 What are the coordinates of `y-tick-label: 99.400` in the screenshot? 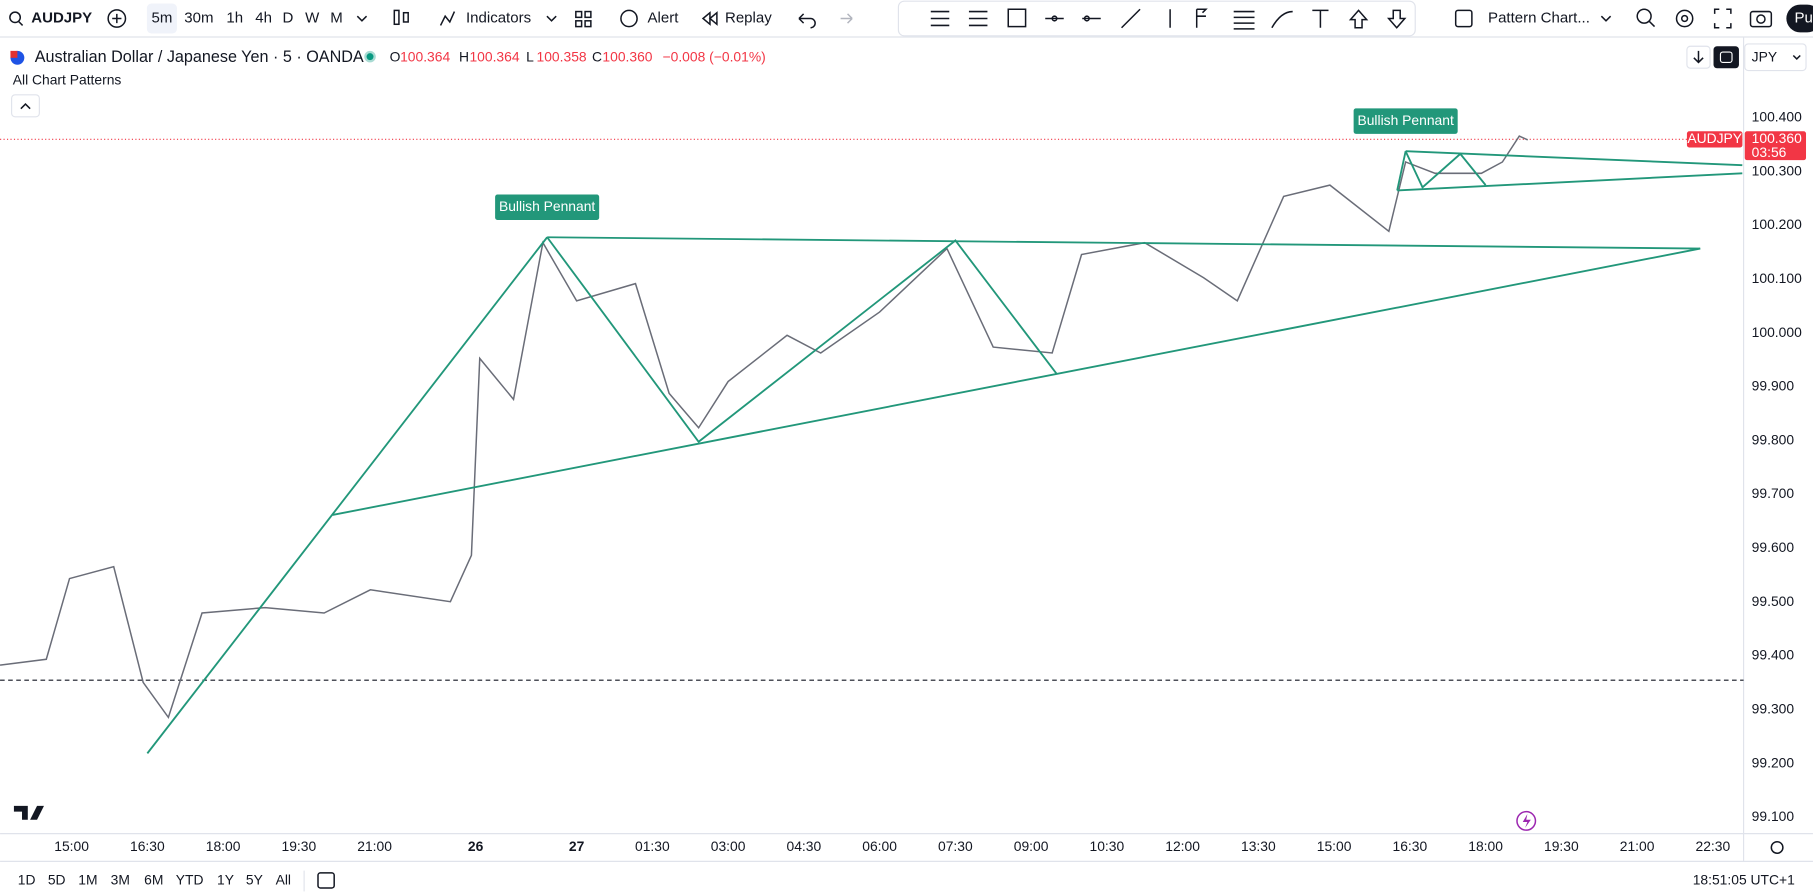 It's located at (1773, 655).